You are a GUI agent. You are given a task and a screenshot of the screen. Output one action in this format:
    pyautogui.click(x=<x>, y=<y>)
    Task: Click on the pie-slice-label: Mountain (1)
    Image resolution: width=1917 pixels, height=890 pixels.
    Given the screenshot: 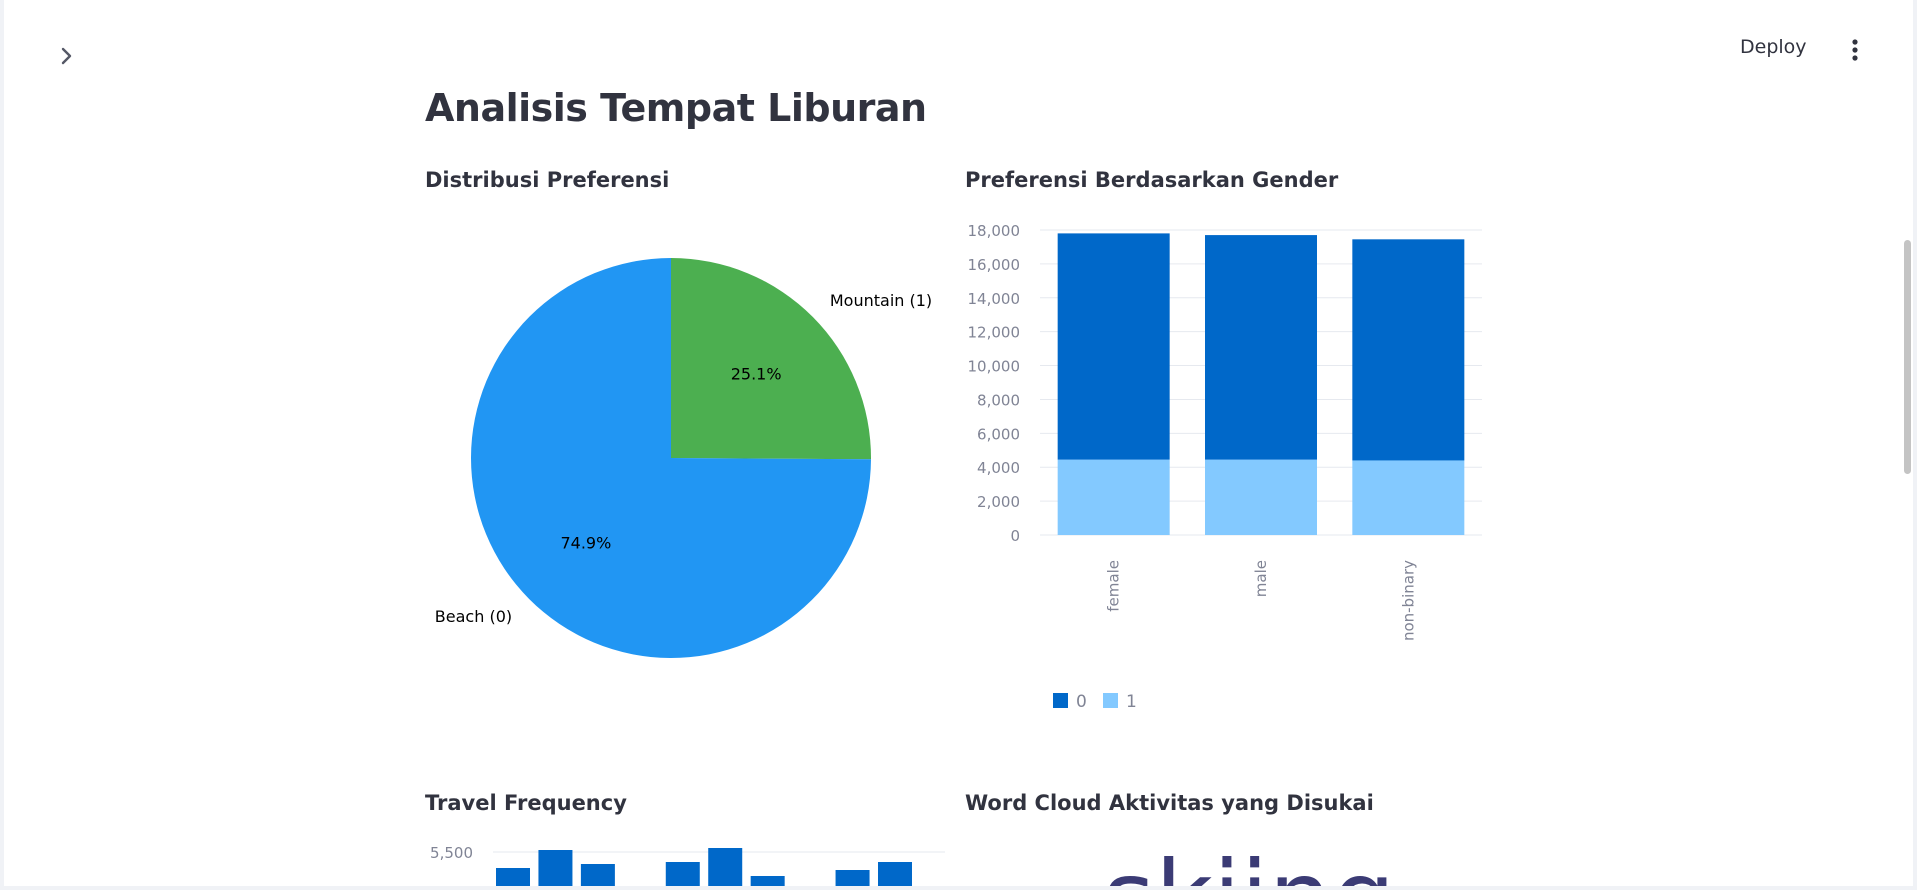 What is the action you would take?
    pyautogui.click(x=881, y=300)
    